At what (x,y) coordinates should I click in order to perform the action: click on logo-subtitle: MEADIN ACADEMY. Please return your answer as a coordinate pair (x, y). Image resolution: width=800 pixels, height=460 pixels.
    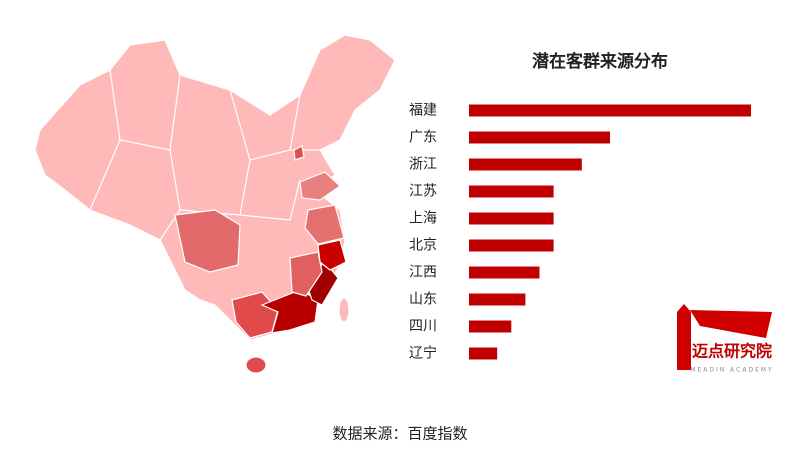
    Looking at the image, I should click on (731, 370).